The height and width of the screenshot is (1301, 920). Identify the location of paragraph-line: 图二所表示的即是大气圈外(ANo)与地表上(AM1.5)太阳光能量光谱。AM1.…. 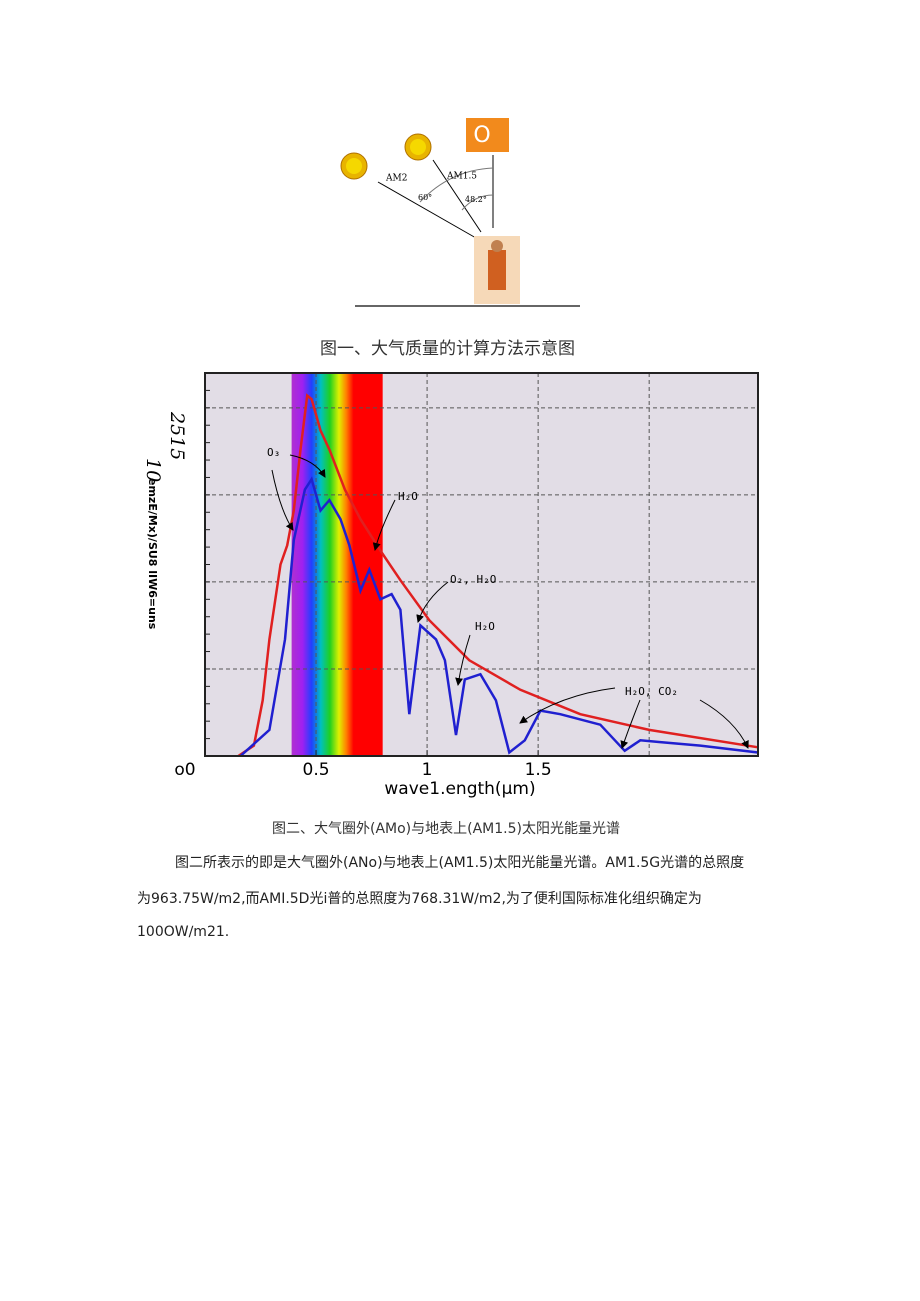
(460, 863).